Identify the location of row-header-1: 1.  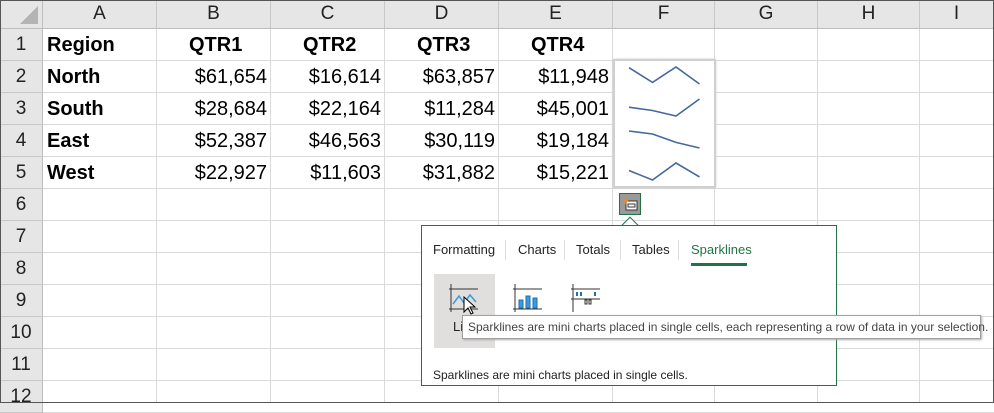
(21, 45).